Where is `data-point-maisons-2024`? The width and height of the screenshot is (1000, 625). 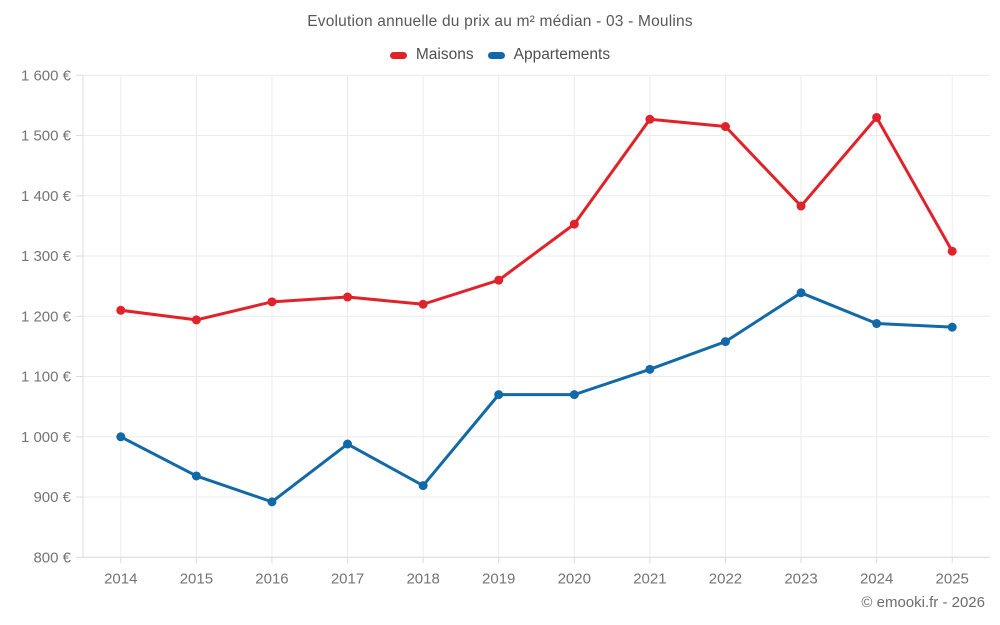
data-point-maisons-2024 is located at coordinates (877, 117).